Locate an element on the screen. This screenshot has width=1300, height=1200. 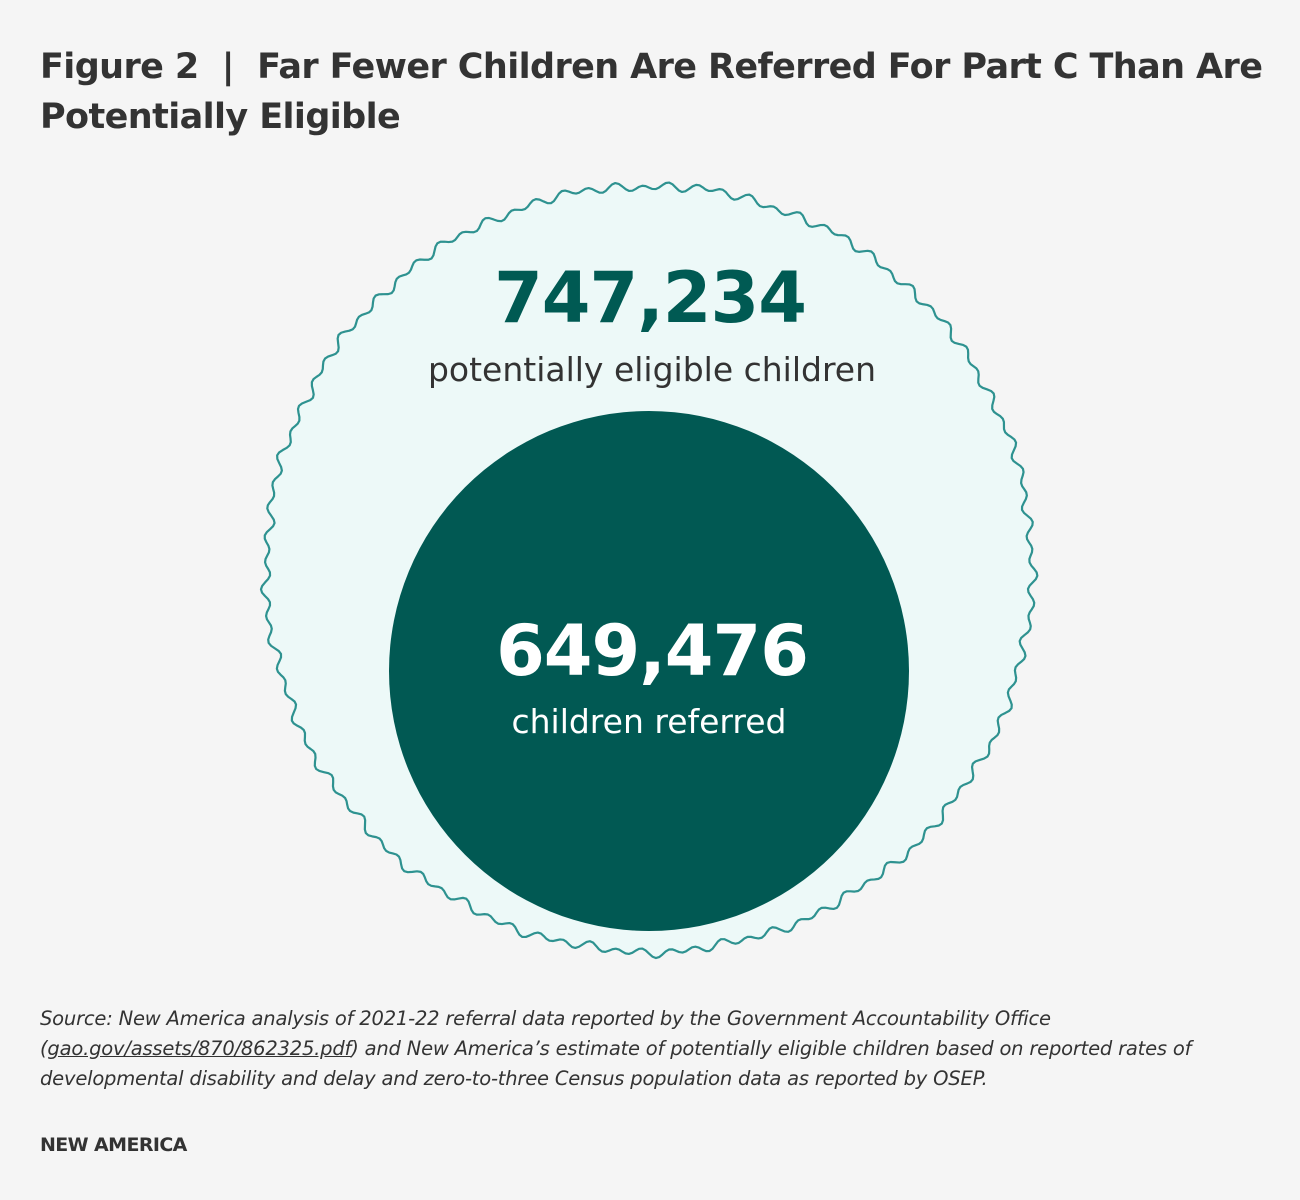
brand-logo: NEW AMERICA is located at coordinates (113, 1145).